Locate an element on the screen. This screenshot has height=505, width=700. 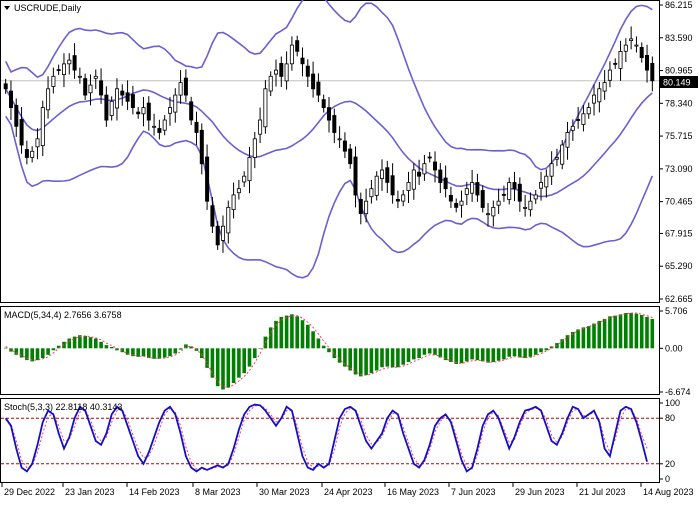
price-y-tick-label: 80.965 is located at coordinates (679, 71).